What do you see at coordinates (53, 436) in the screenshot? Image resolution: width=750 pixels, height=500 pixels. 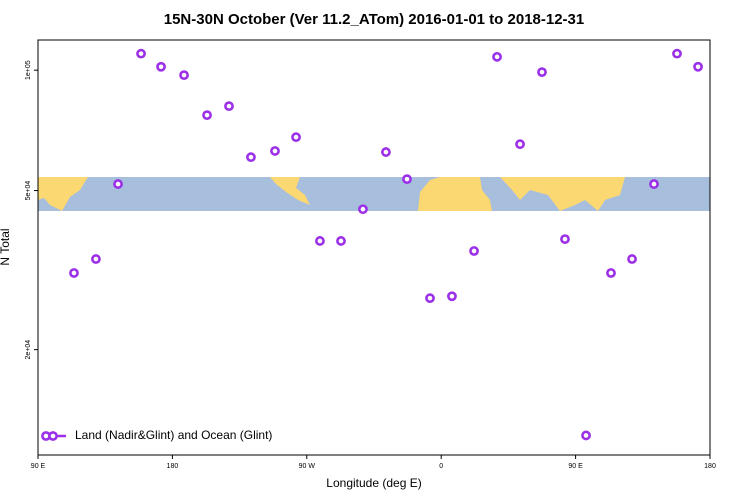 I see `legend-marker` at bounding box center [53, 436].